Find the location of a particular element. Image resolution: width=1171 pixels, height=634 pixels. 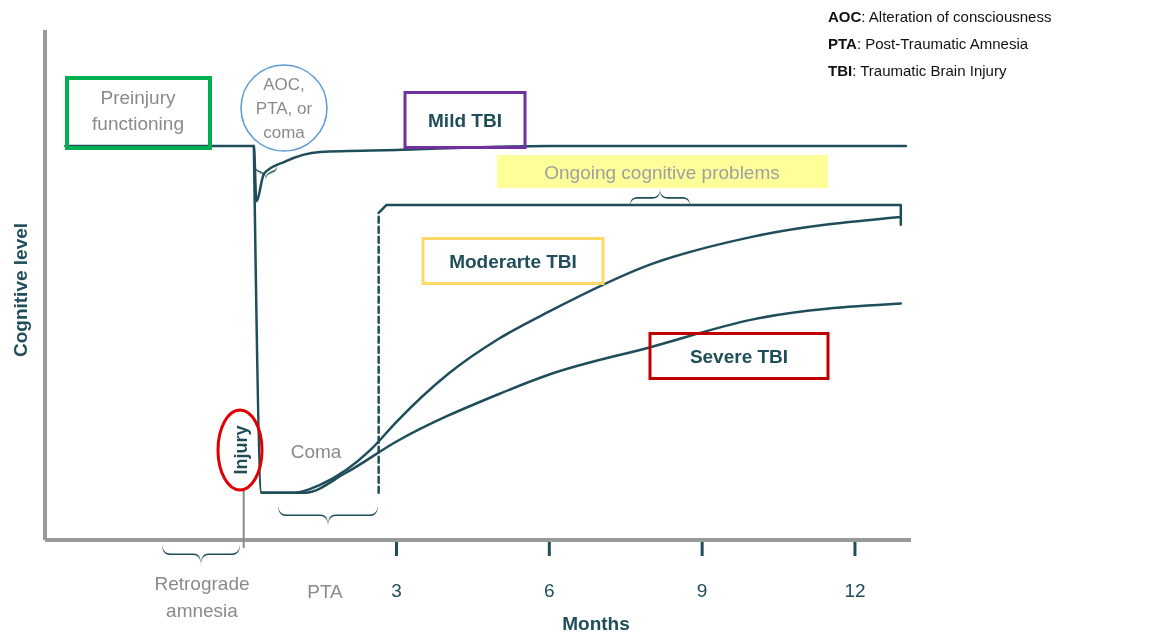

x-tick-label: 12 is located at coordinates (855, 590).